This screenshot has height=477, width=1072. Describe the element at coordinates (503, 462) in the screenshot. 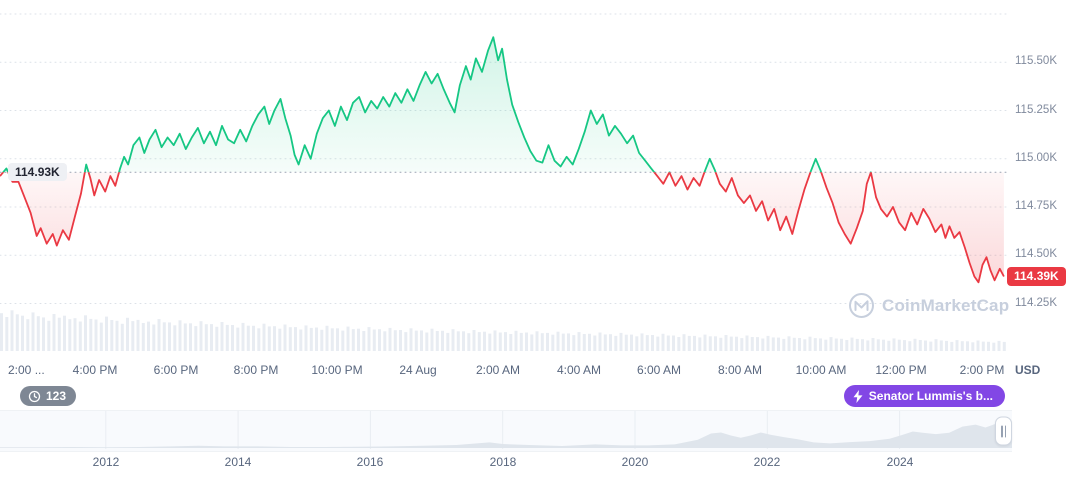

I see `year-label: 2018` at that location.